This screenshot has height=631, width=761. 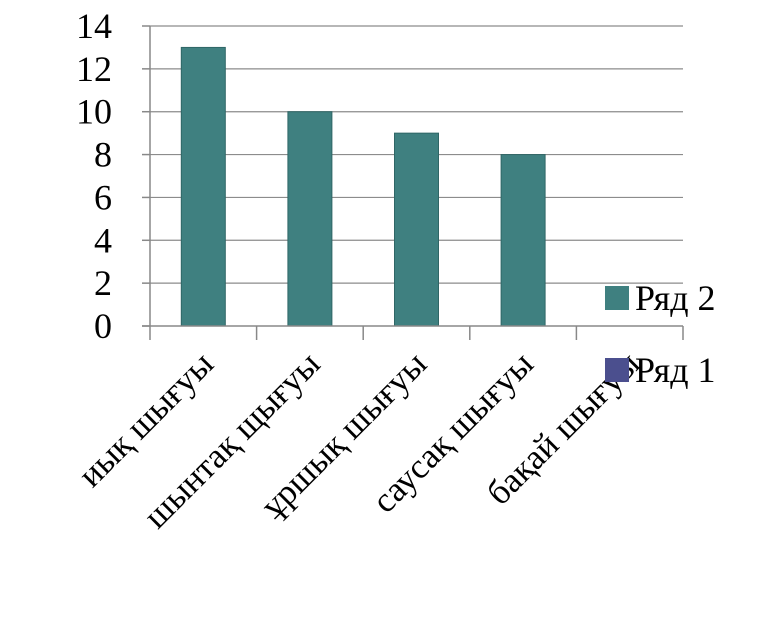 What do you see at coordinates (94, 26) in the screenshot?
I see `y-tick-label: 14` at bounding box center [94, 26].